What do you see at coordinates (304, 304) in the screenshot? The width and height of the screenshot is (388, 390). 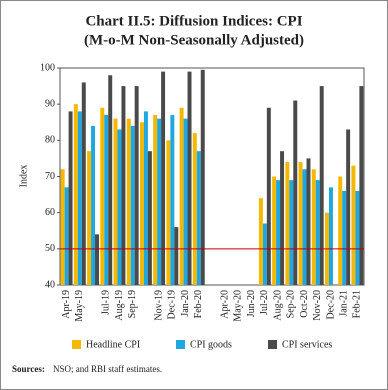 I see `x-tick-label: Oct-20` at bounding box center [304, 304].